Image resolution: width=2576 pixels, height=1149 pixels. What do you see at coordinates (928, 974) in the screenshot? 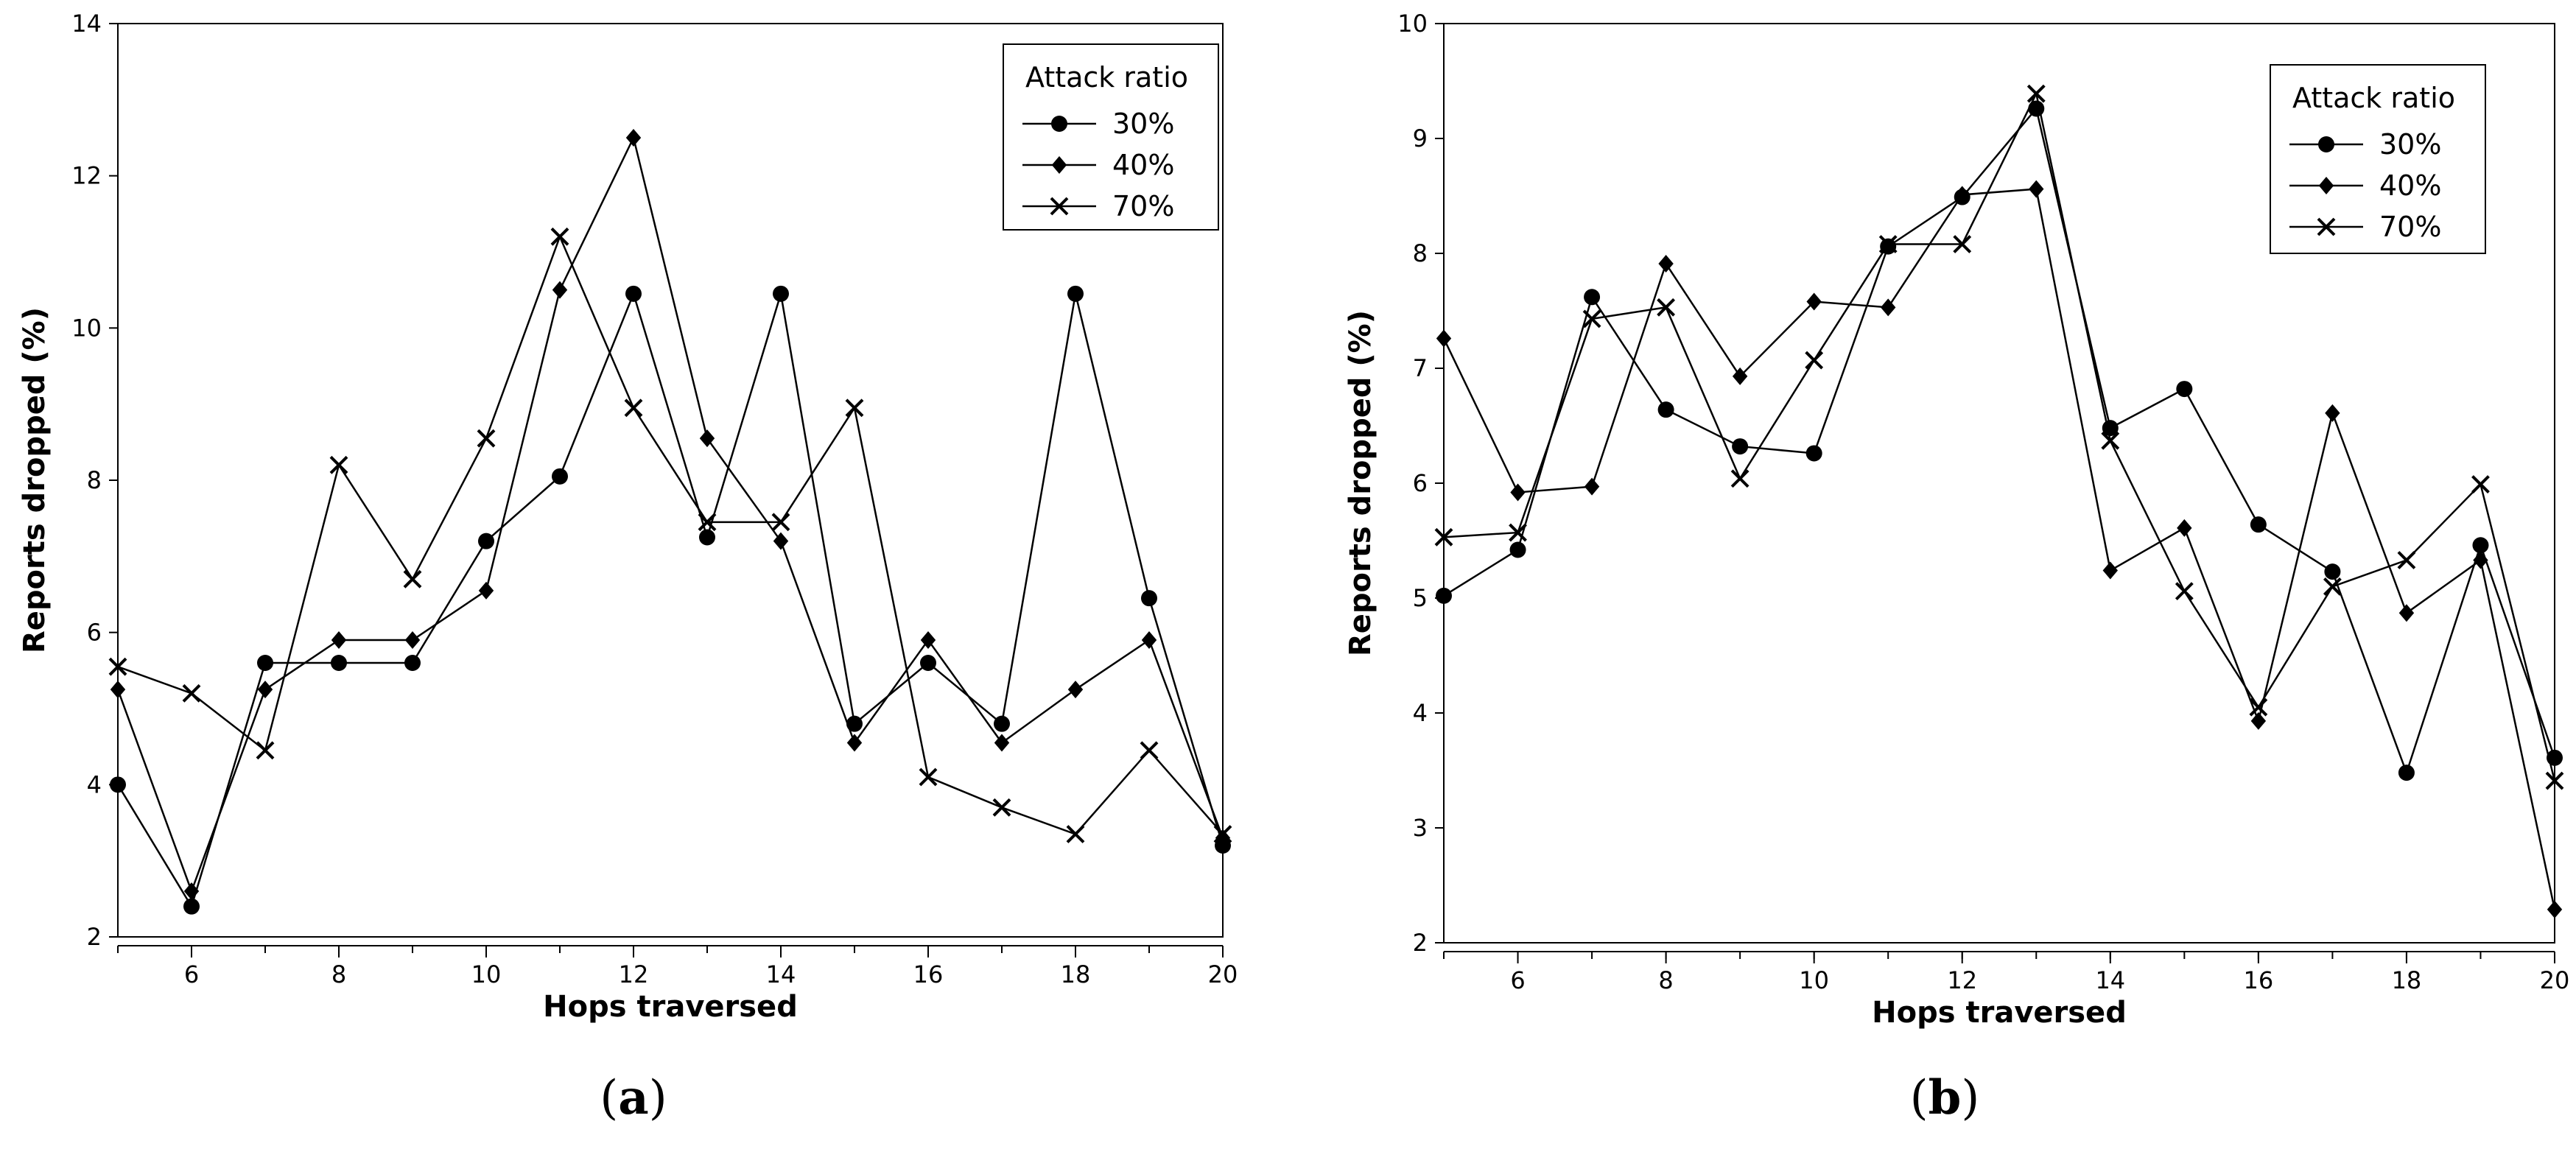
I see `x-tick-label: 16` at bounding box center [928, 974].